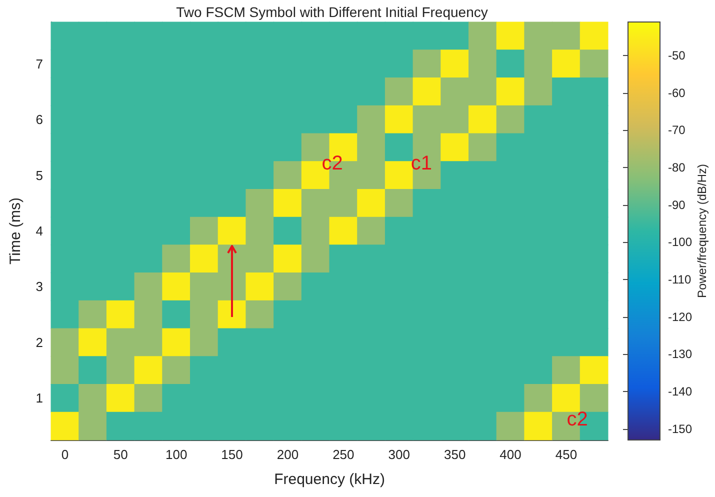 The image size is (715, 497). I want to click on y-tick-label: 3, so click(39, 286).